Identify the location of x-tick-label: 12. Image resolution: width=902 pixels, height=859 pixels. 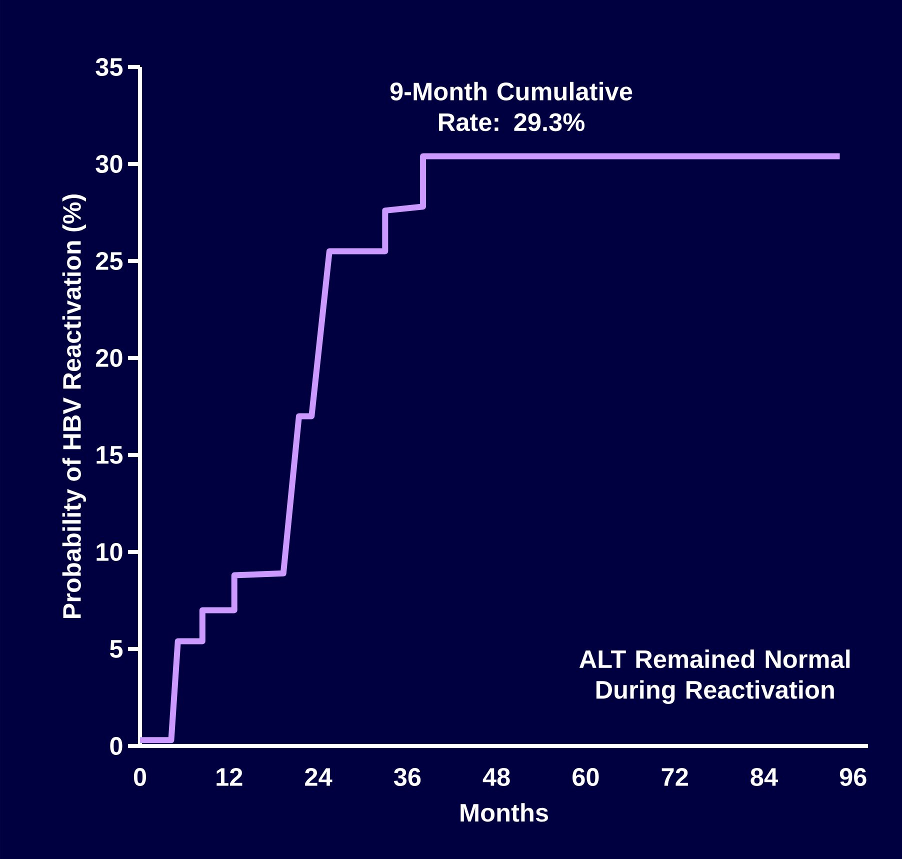
(229, 777).